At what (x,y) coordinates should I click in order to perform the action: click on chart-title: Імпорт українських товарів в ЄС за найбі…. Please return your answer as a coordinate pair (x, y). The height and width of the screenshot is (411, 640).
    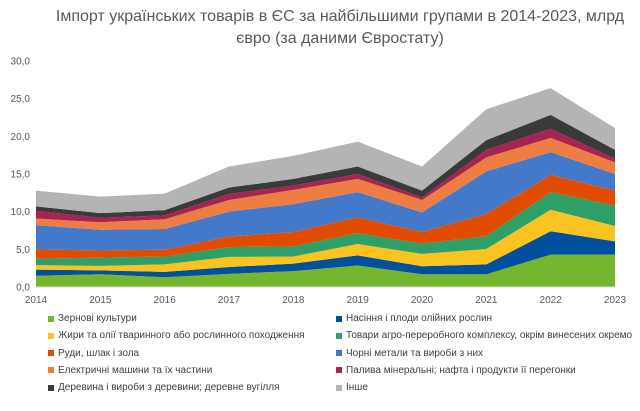
    Looking at the image, I should click on (340, 27).